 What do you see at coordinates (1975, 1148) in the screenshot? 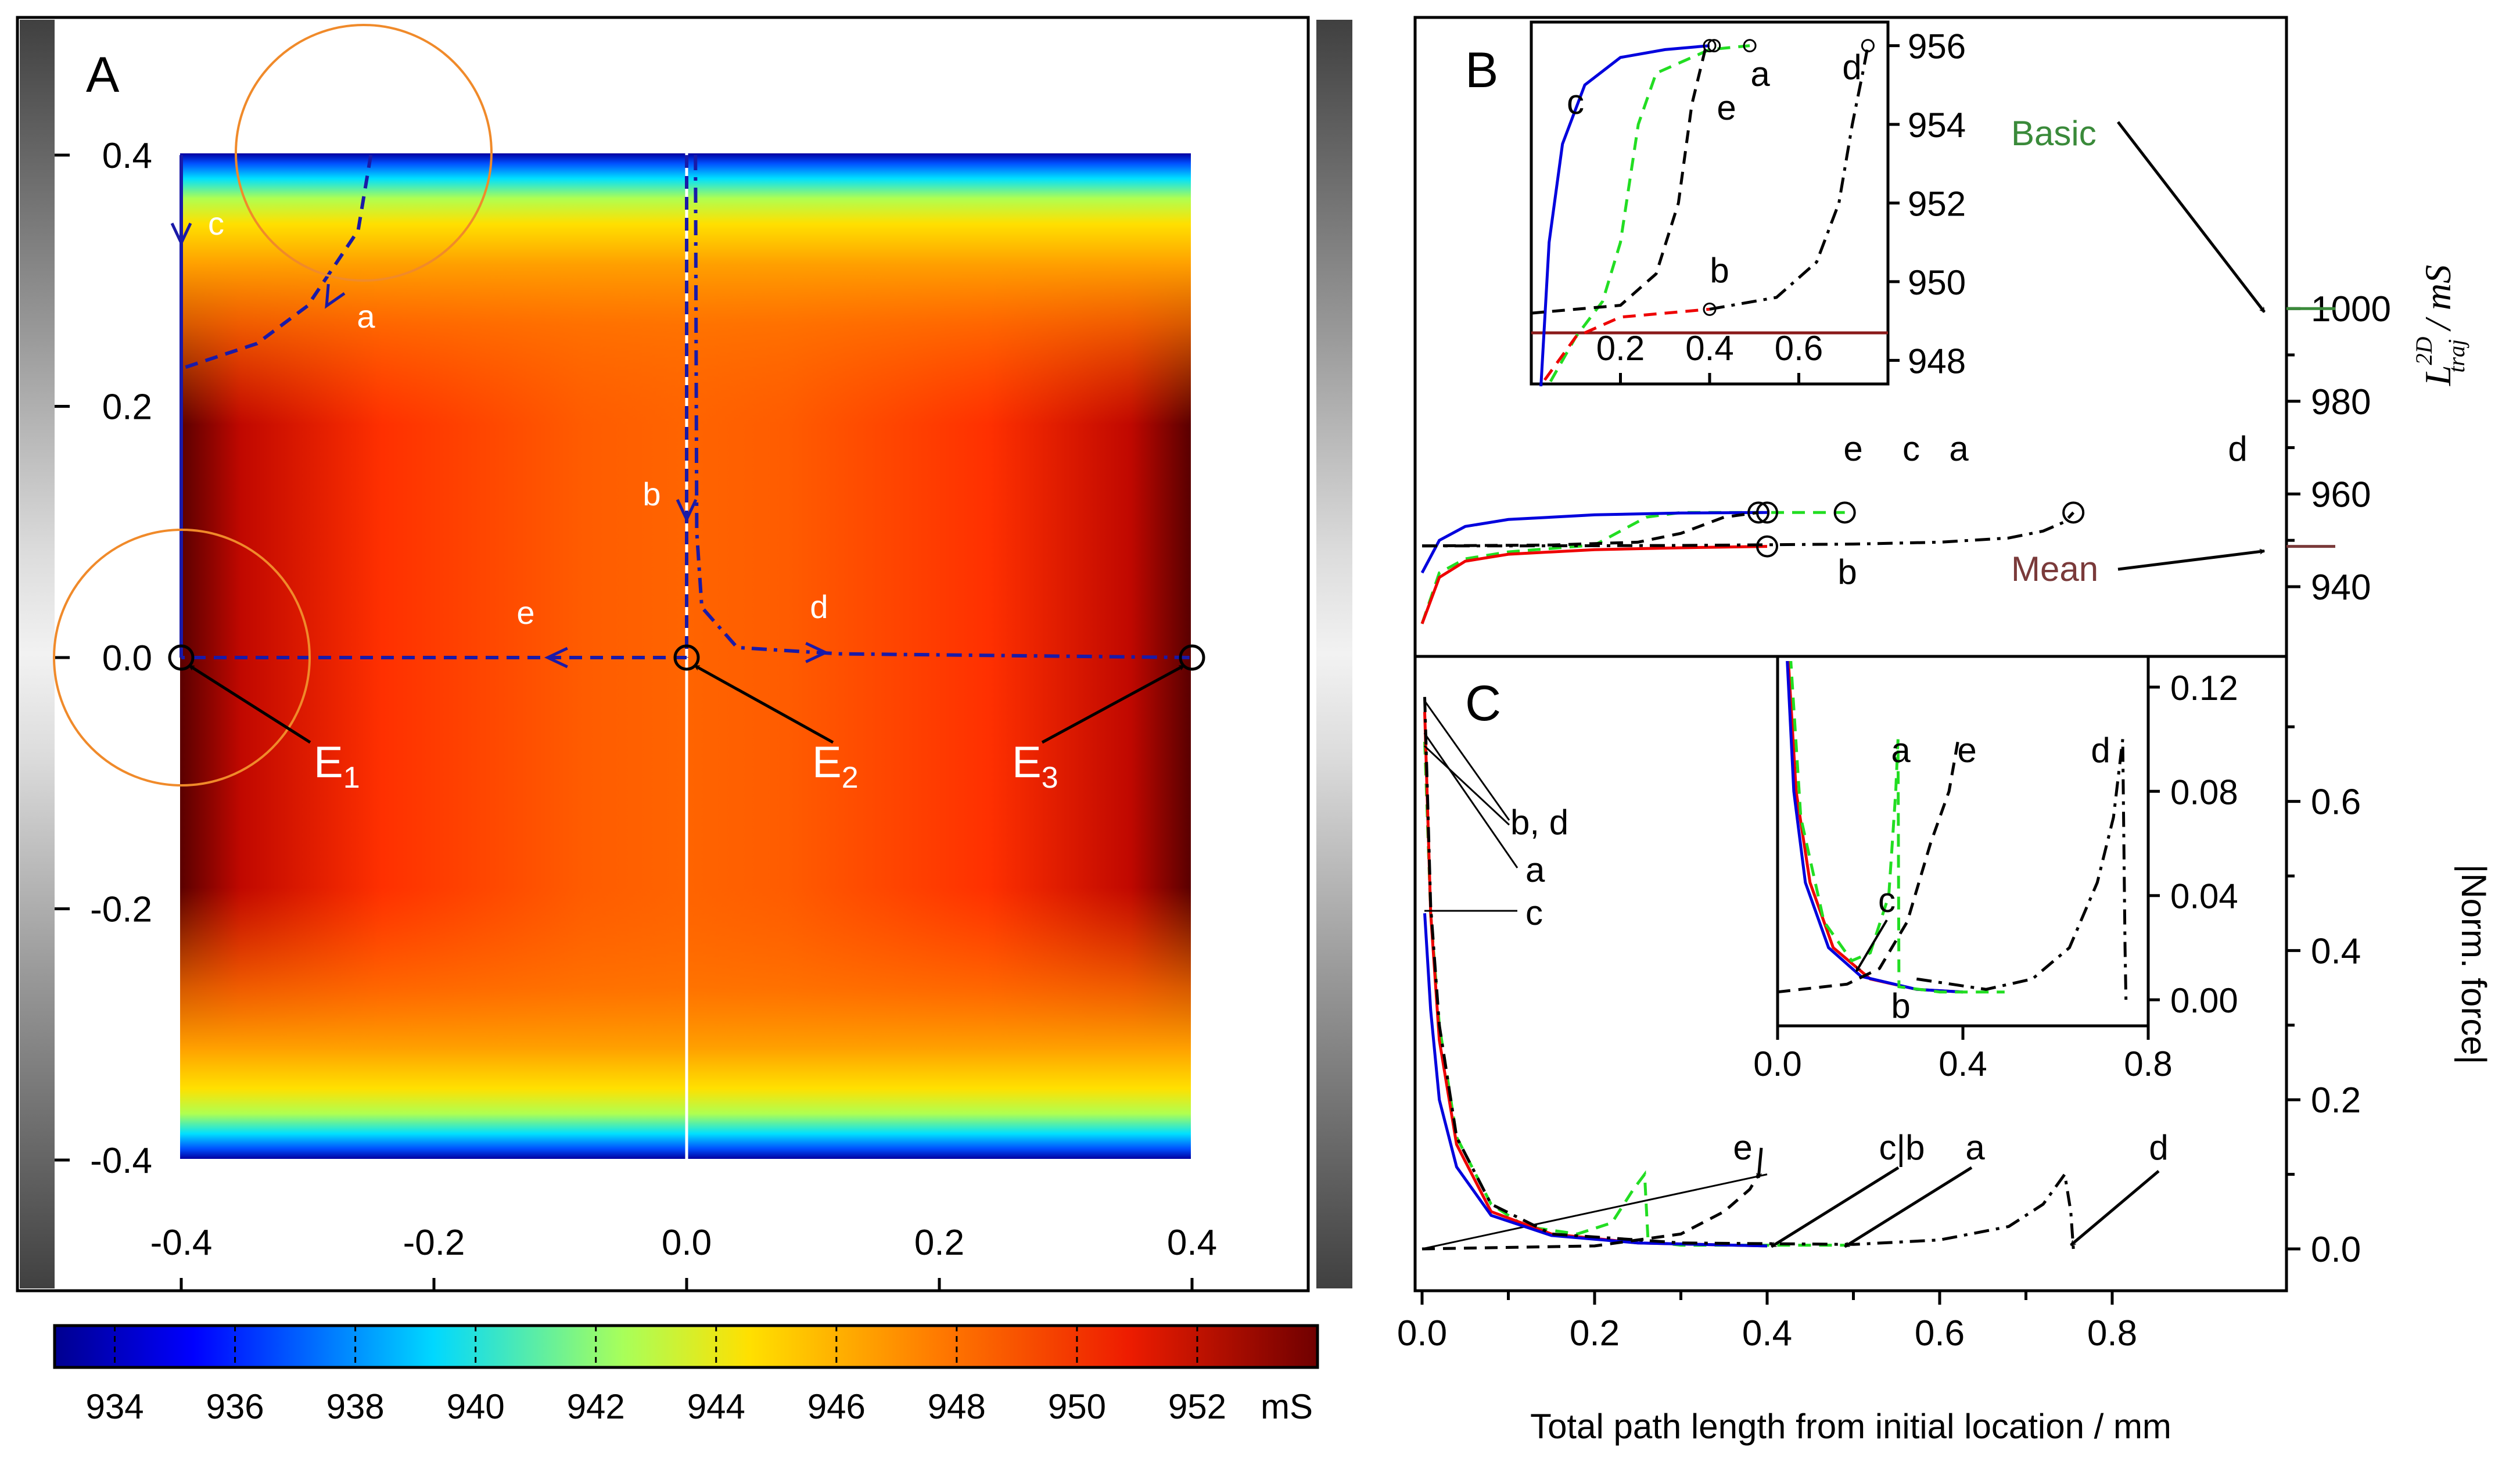
I see `c-label-a-bottom: a` at bounding box center [1975, 1148].